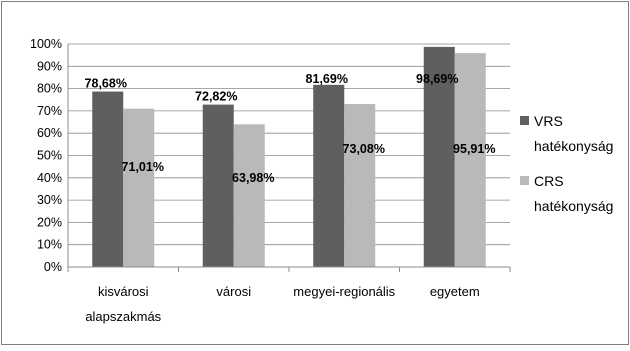 The height and width of the screenshot is (351, 630). What do you see at coordinates (253, 178) in the screenshot?
I see `data-label-crs: 63,98%` at bounding box center [253, 178].